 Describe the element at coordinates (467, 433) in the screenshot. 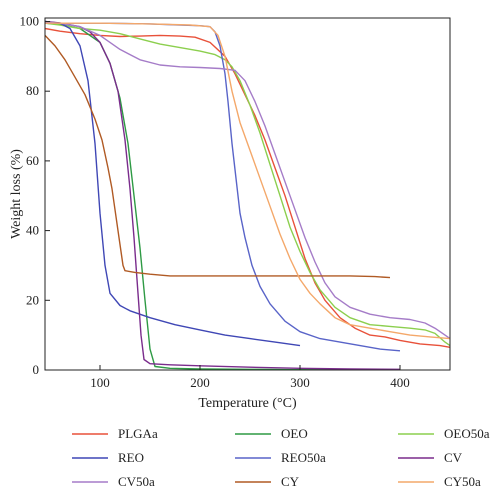

I see `legend-label: OEO50a` at that location.